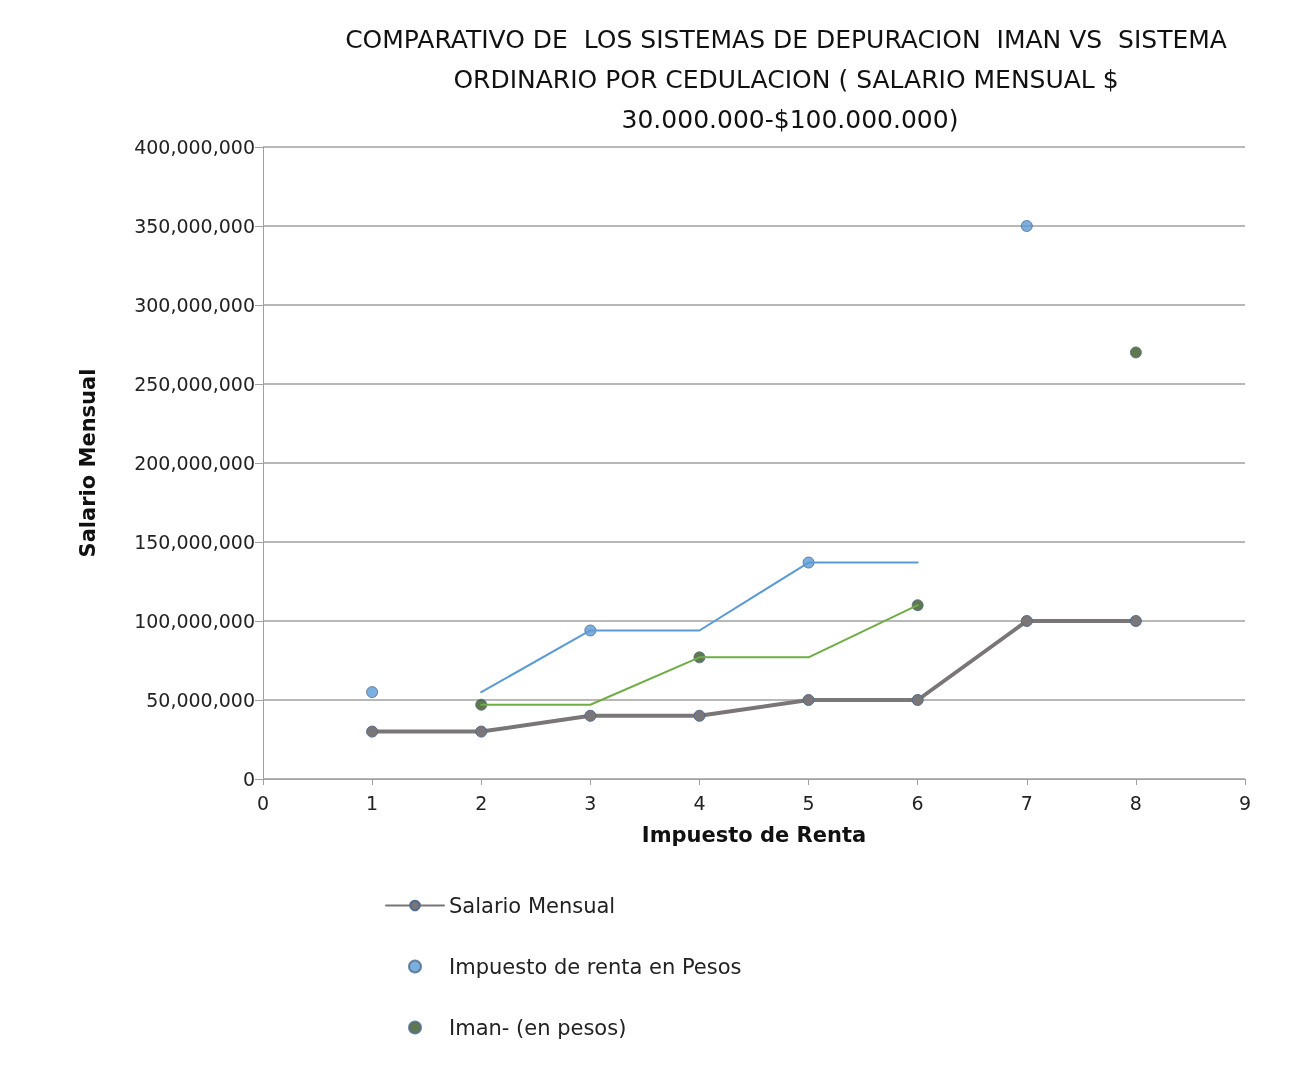  What do you see at coordinates (754, 834) in the screenshot?
I see `x-axis-title: Impuesto de Renta` at bounding box center [754, 834].